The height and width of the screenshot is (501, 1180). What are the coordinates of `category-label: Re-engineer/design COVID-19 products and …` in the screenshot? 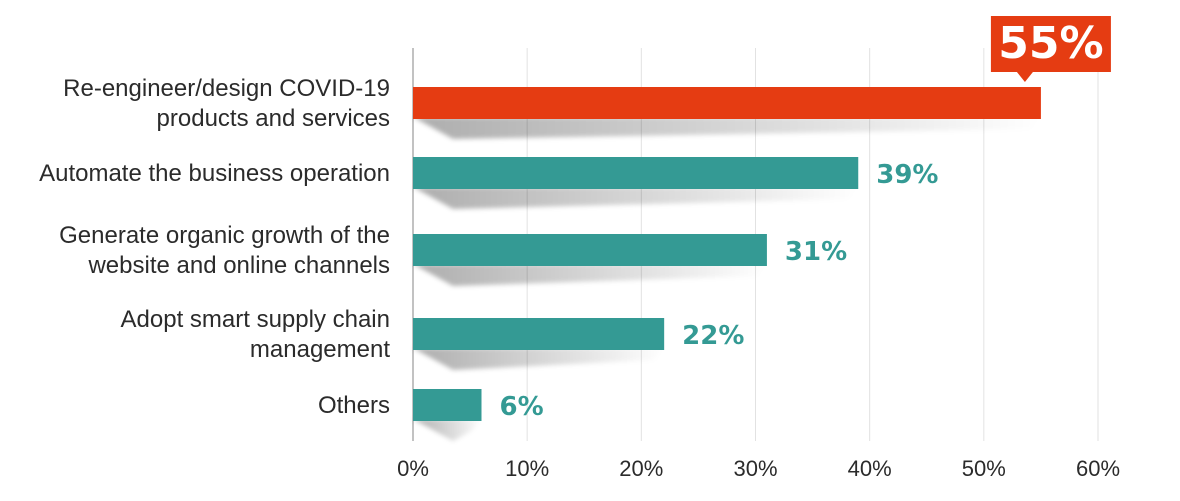 It's located at (226, 103).